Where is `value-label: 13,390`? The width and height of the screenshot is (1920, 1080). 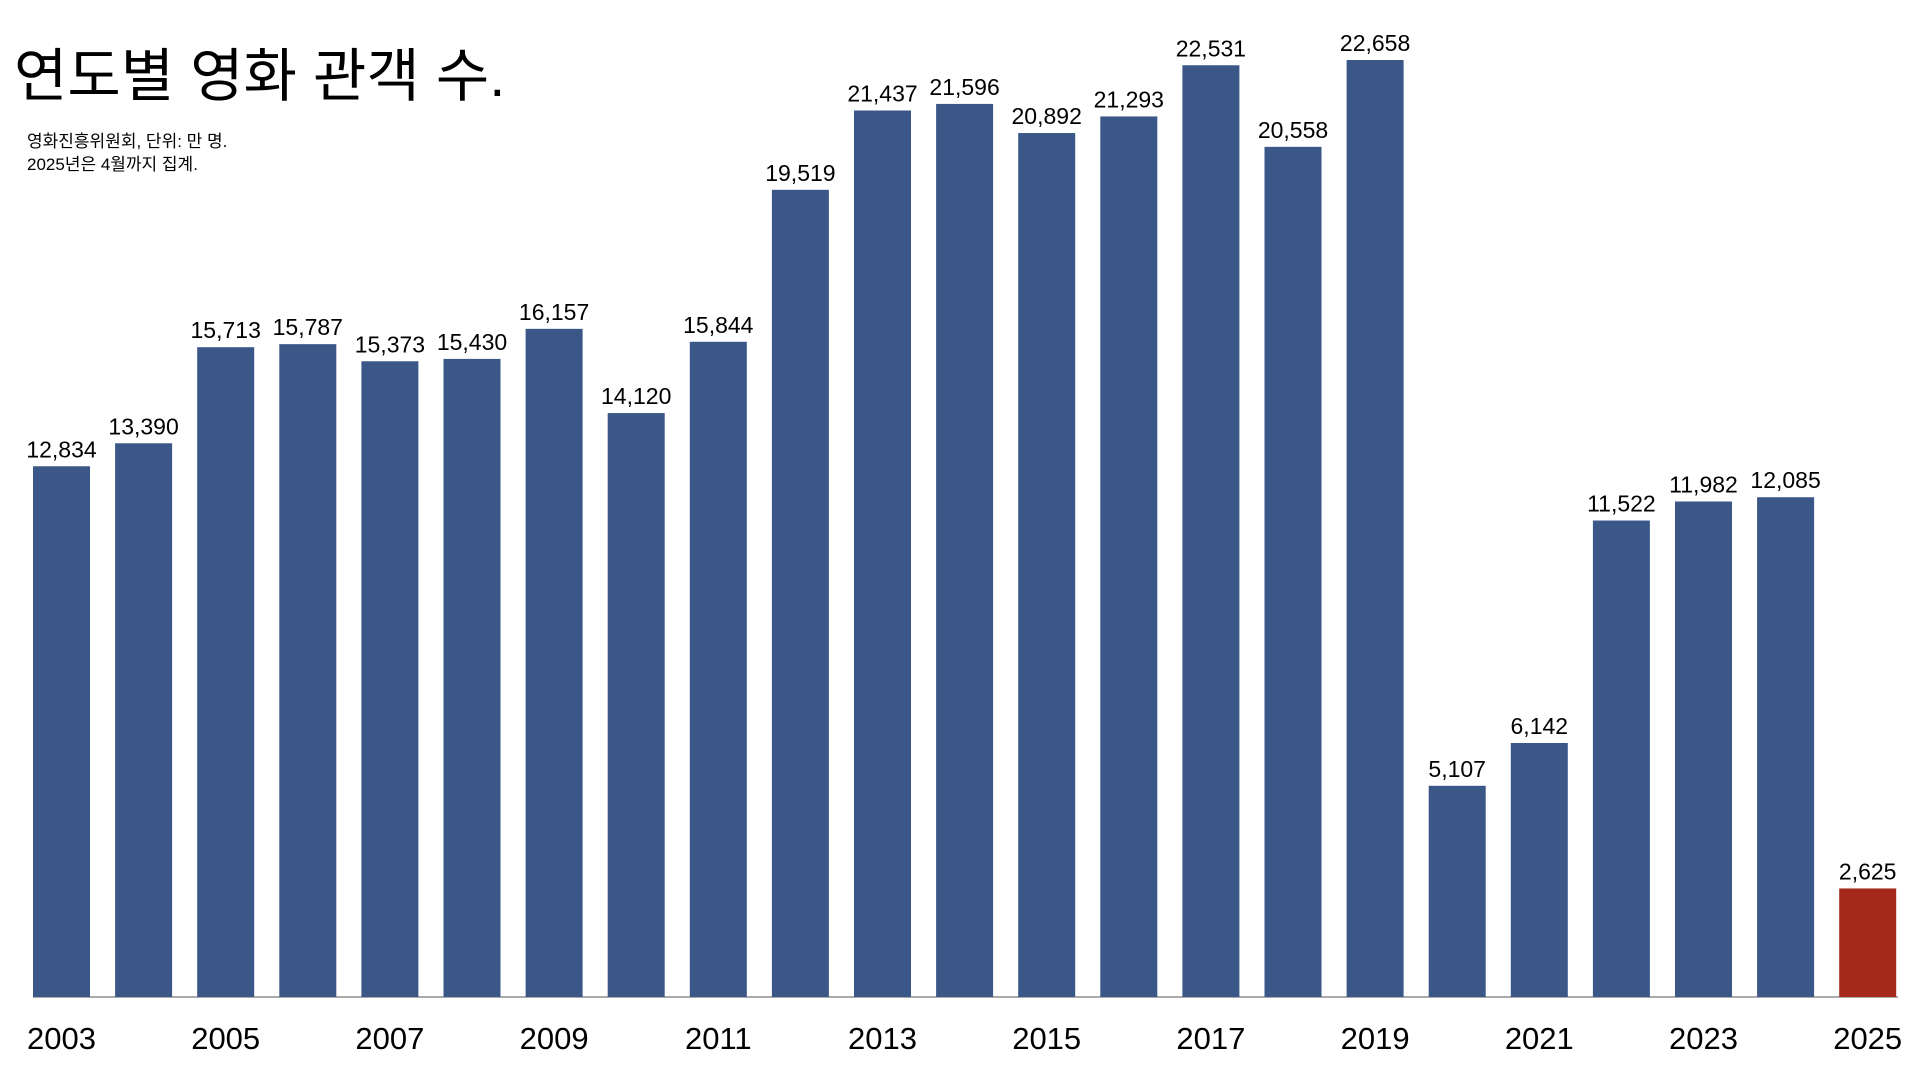 value-label: 13,390 is located at coordinates (143, 426).